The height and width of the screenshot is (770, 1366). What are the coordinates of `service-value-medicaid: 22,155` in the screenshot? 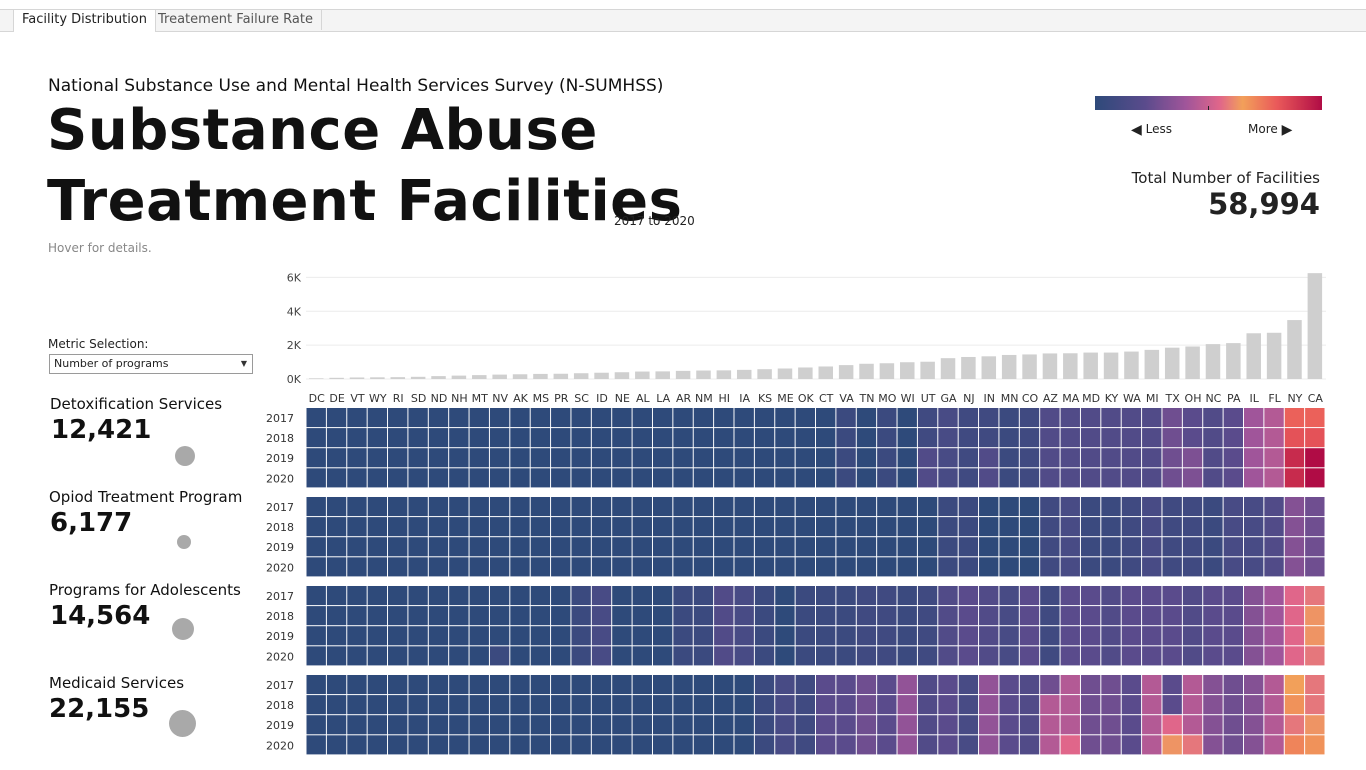 It's located at (99, 709).